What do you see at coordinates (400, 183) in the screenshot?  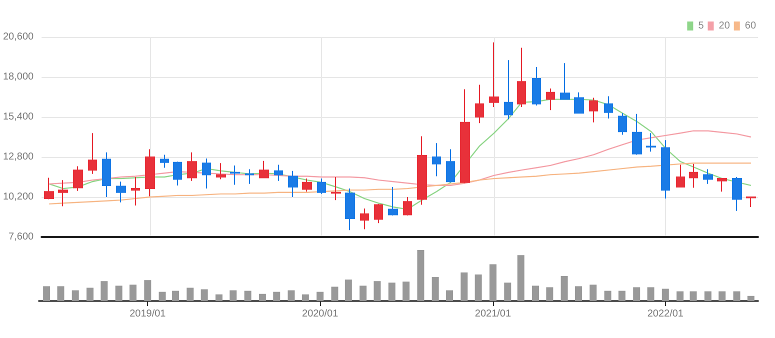 I see `line-series` at bounding box center [400, 183].